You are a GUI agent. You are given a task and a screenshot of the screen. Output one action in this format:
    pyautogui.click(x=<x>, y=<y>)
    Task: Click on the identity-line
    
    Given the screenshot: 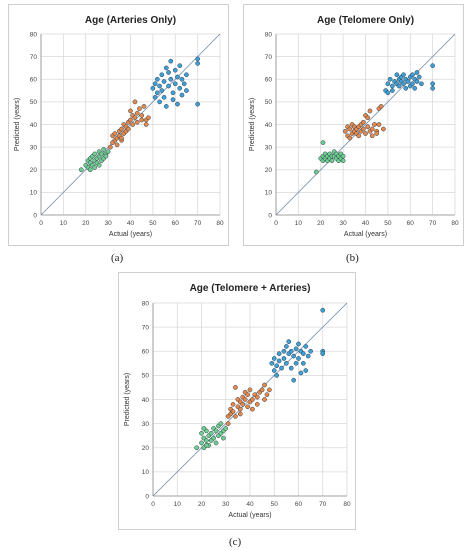 What is the action you would take?
    pyautogui.click(x=250, y=399)
    